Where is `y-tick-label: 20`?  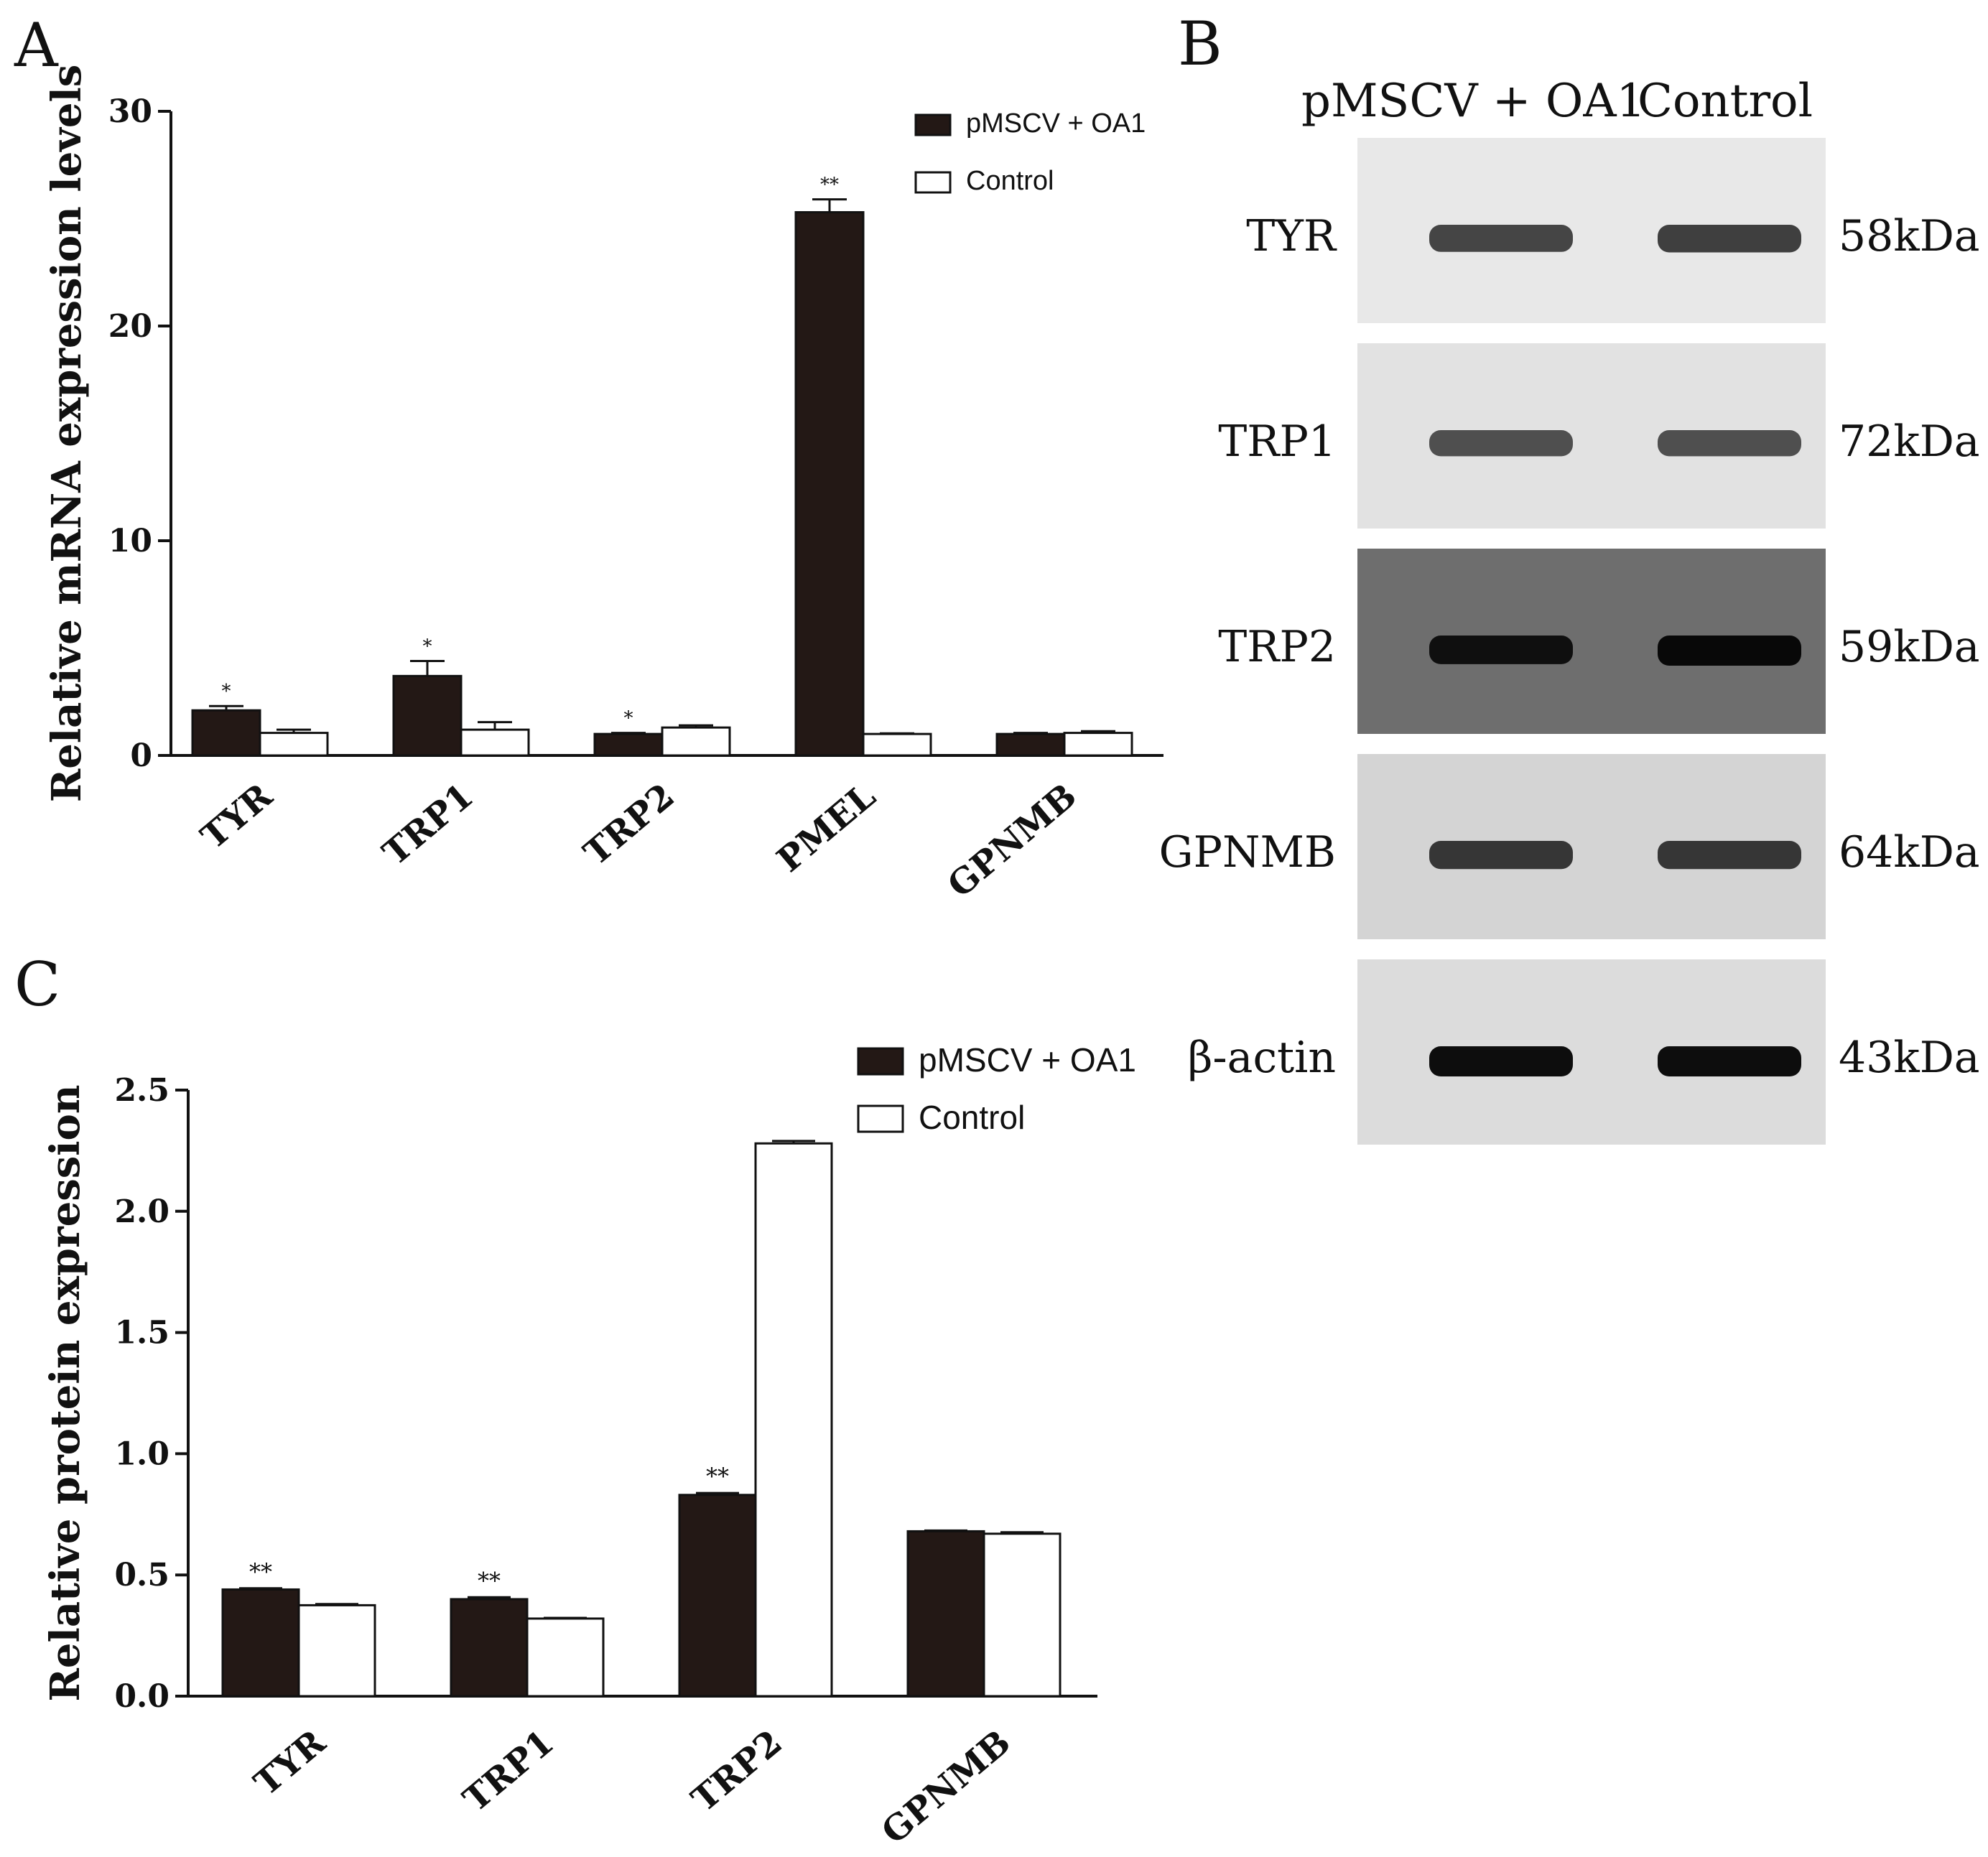 y-tick-label: 20 is located at coordinates (130, 326).